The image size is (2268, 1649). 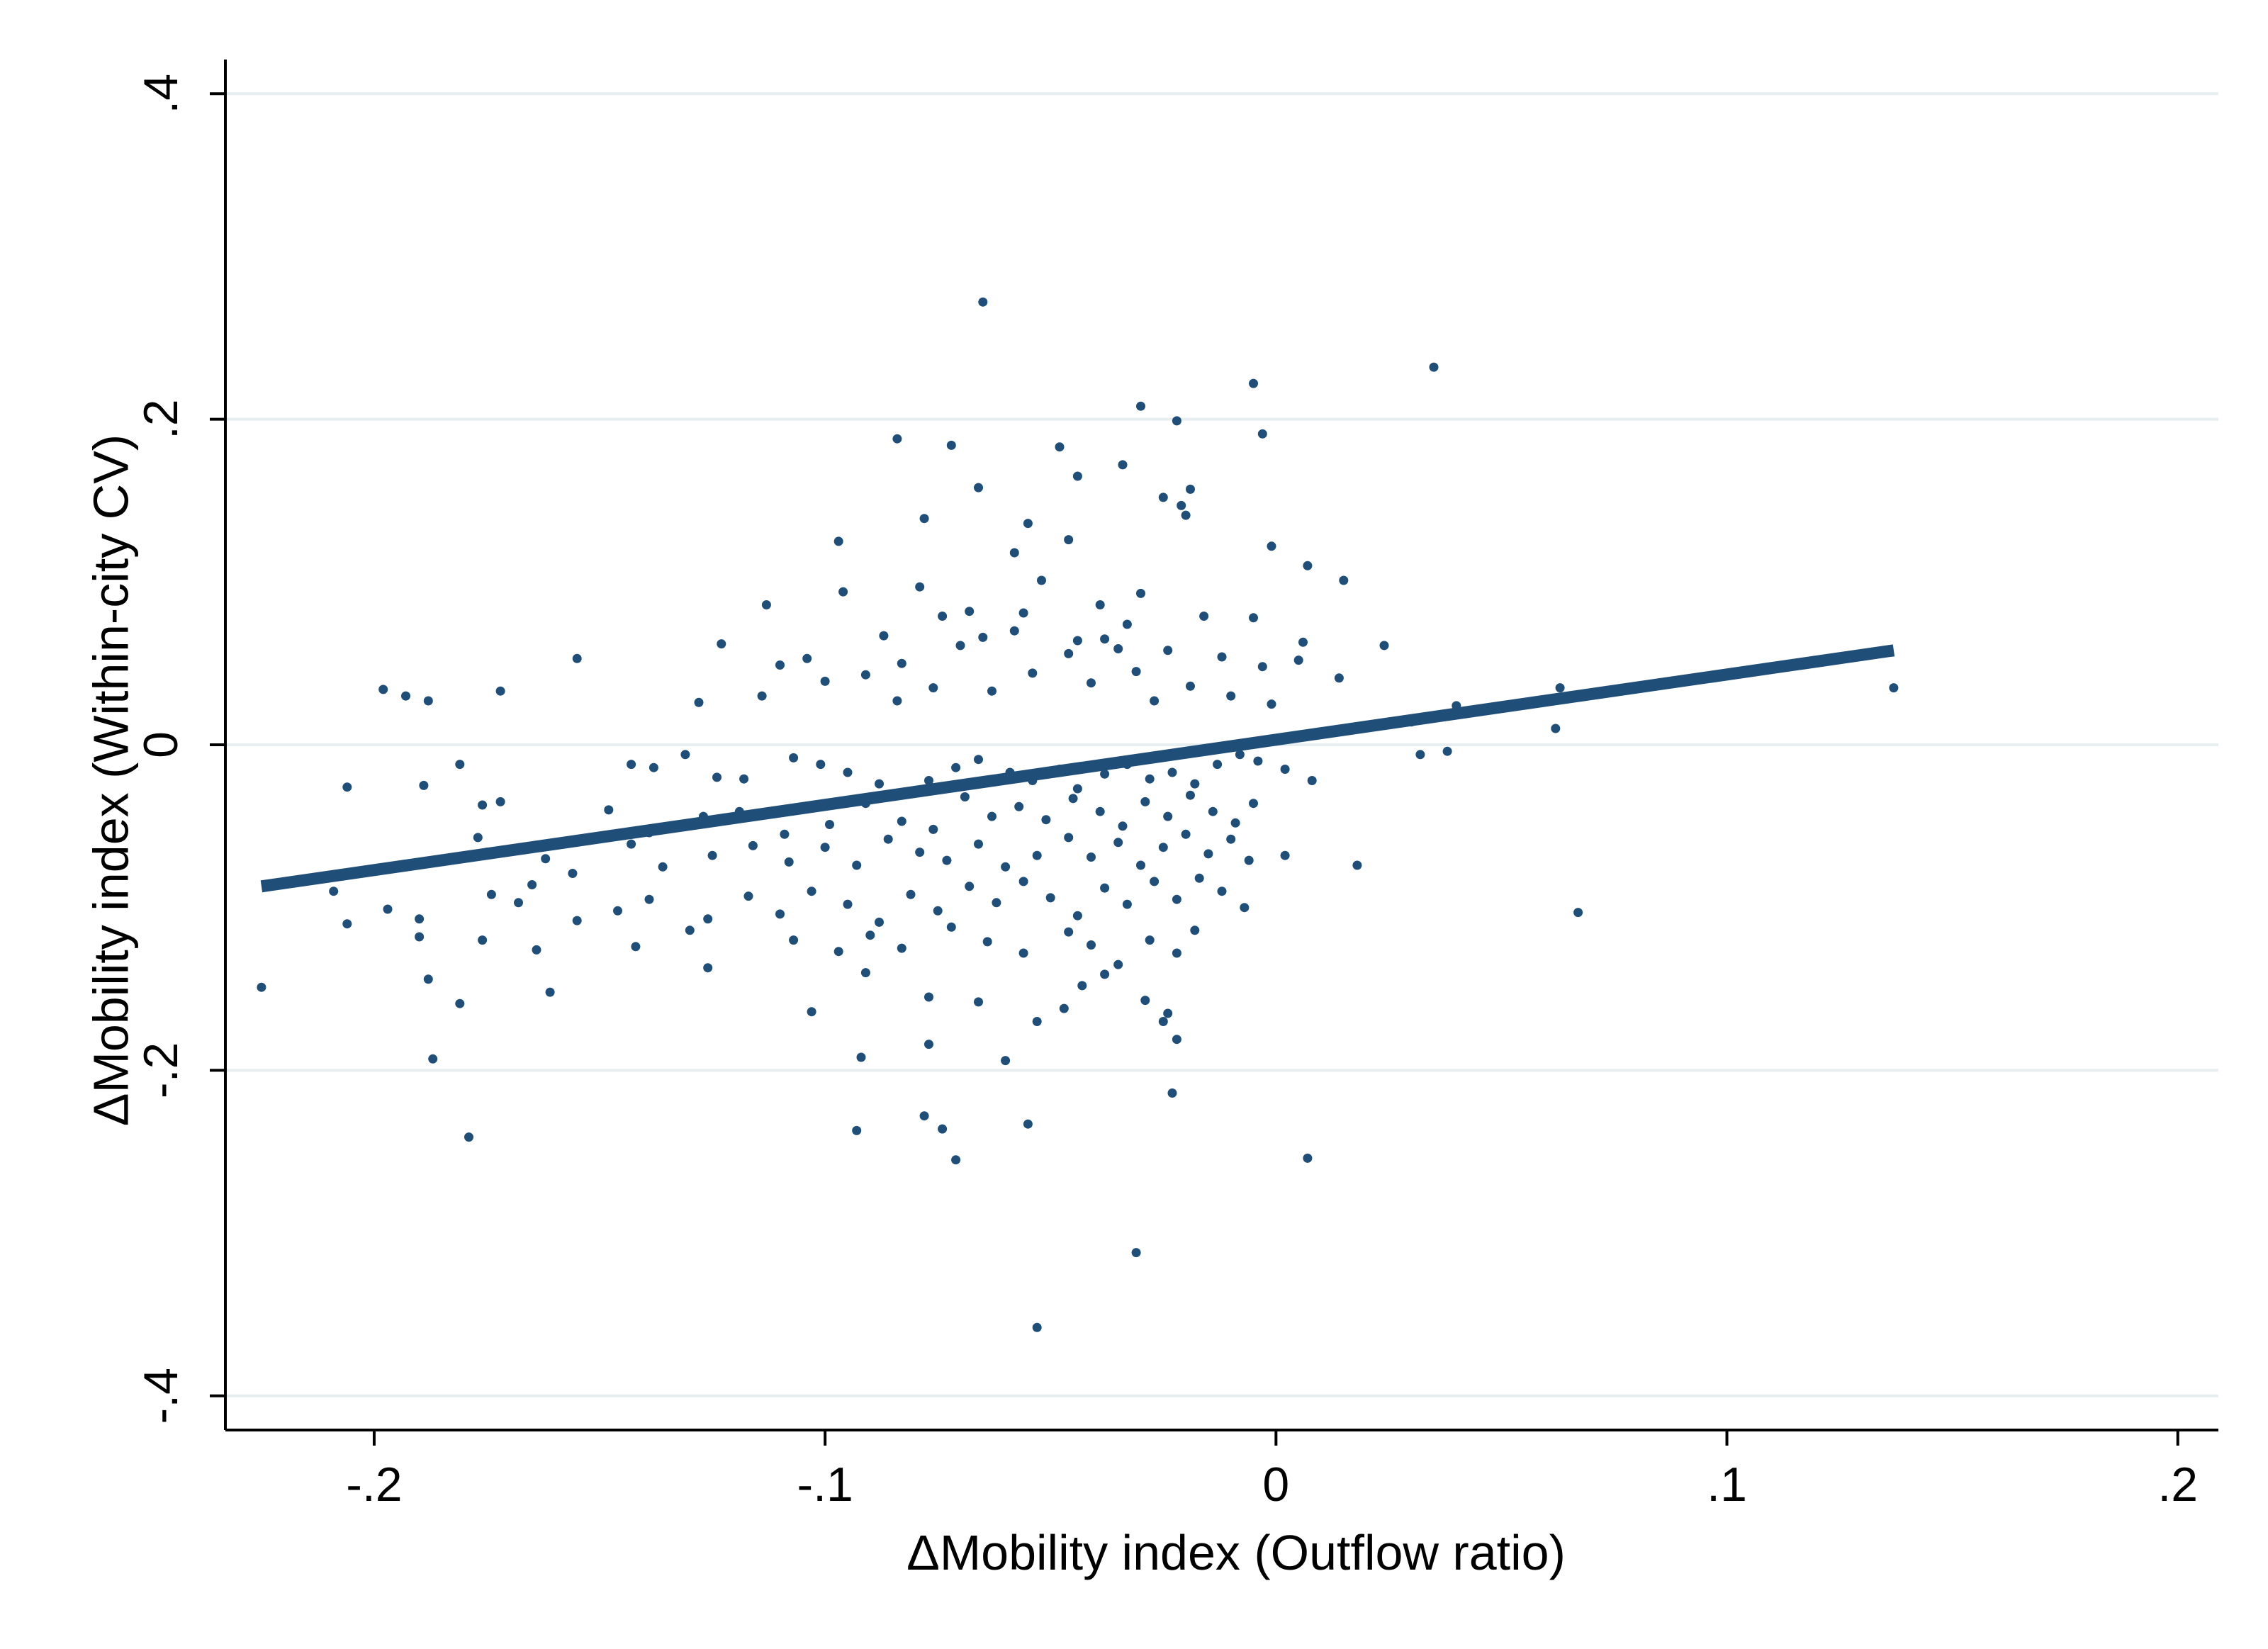 What do you see at coordinates (374, 1485) in the screenshot?
I see `x-tick-label-0: -.2` at bounding box center [374, 1485].